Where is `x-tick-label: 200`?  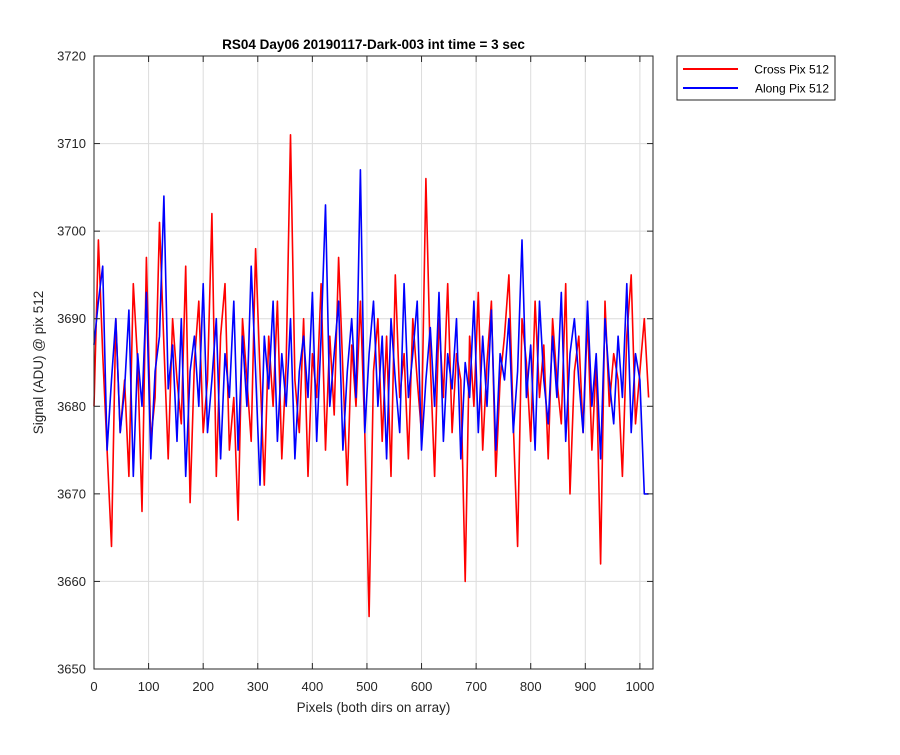 x-tick-label: 200 is located at coordinates (203, 686).